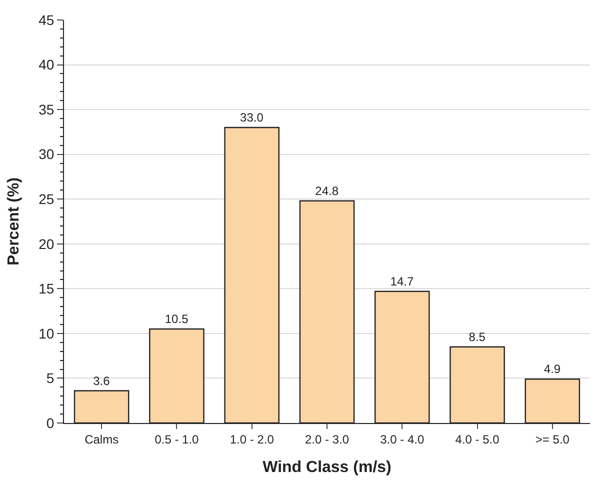 This screenshot has height=485, width=602. I want to click on data-label: 24.8, so click(327, 191).